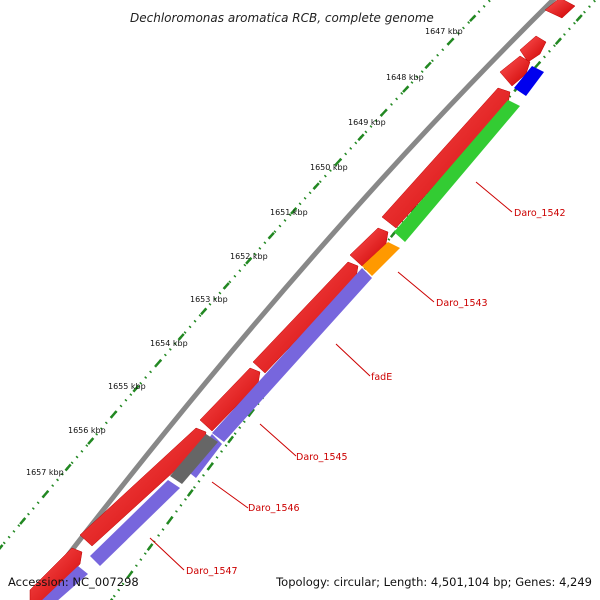 This screenshot has height=600, width=600. Describe the element at coordinates (529, 81) in the screenshot. I see `gene-blue` at that location.